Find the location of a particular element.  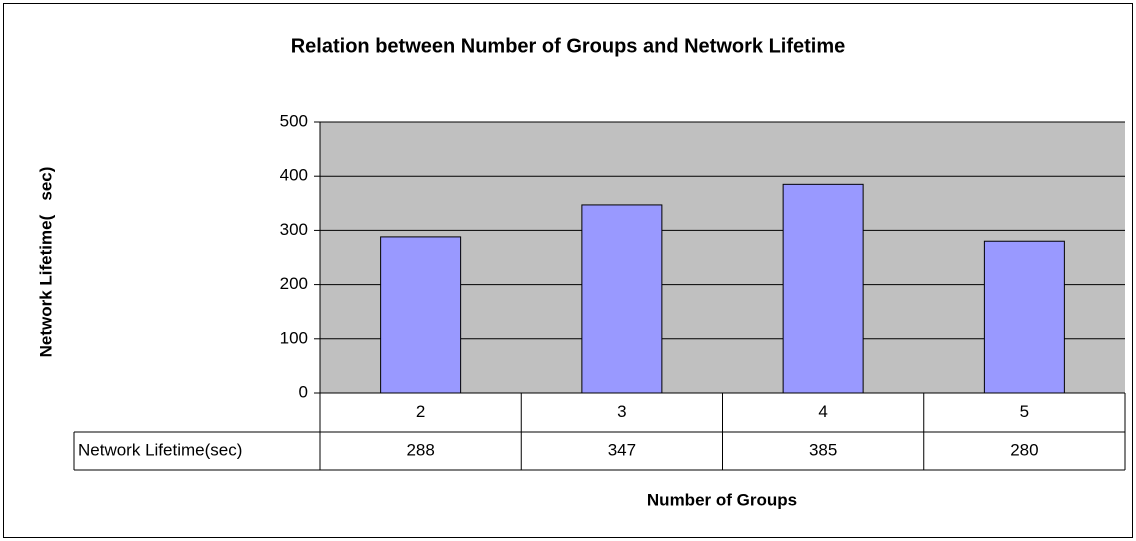

x-tick-label: 4 is located at coordinates (822, 411).